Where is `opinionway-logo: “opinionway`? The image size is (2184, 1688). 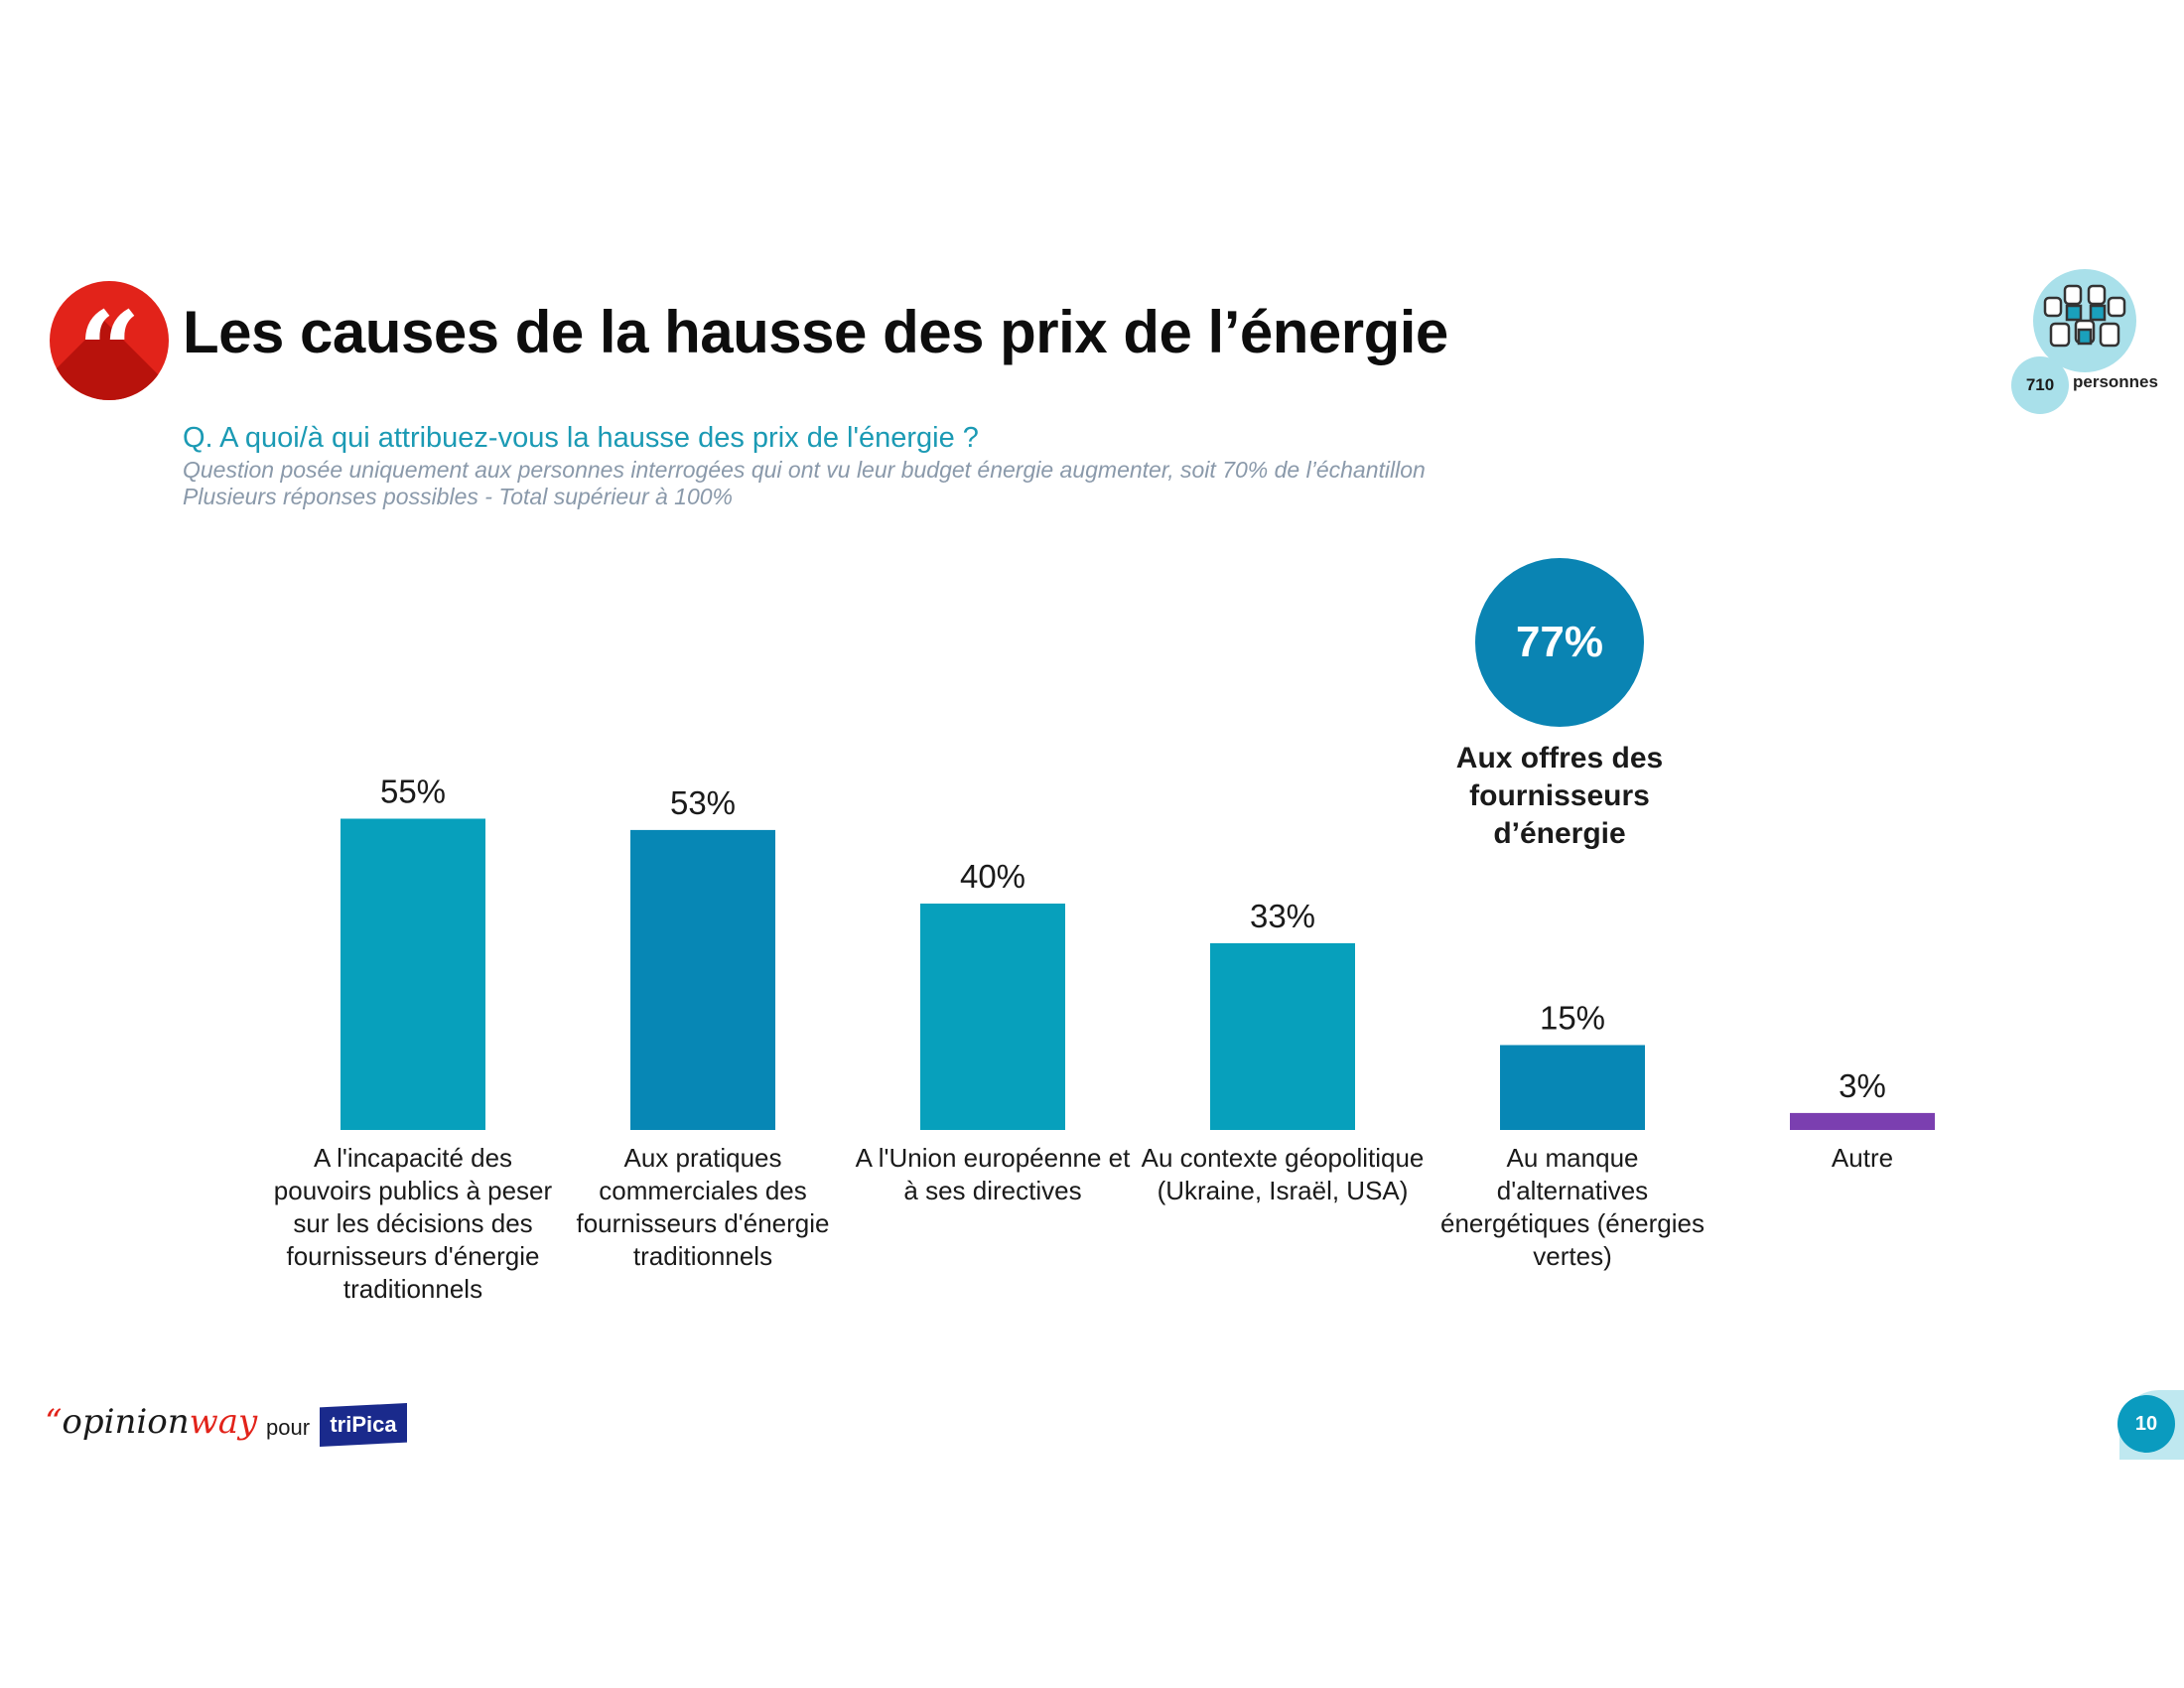
opinionway-logo: “opinionway is located at coordinates (151, 1422).